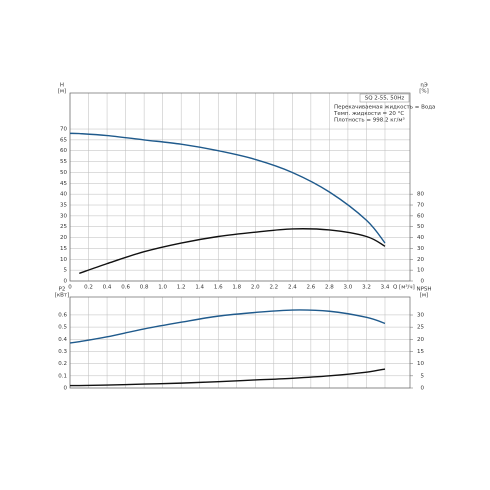 This screenshot has height=490, width=490. I want to click on y-tick-label: 0.2, so click(62, 364).